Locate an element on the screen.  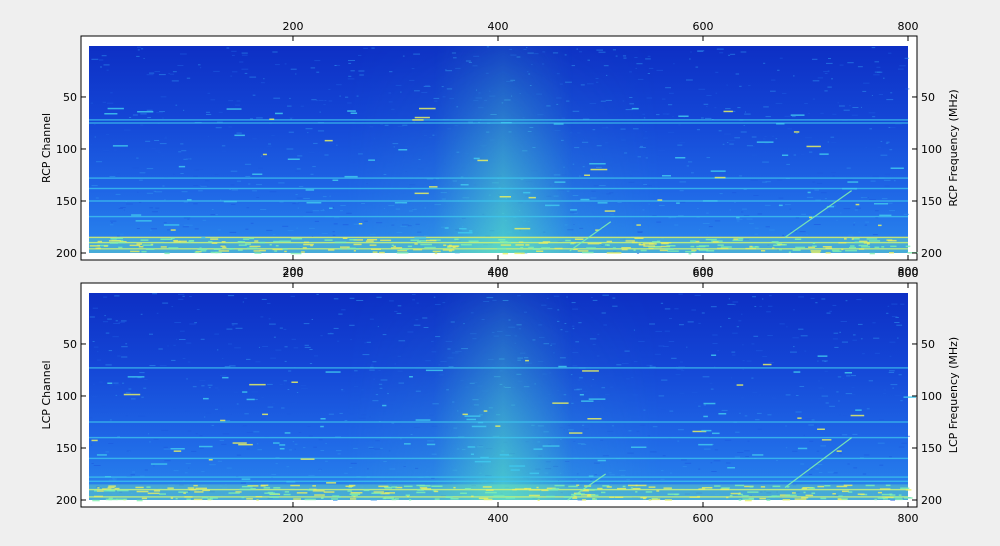
y-axis-label-right: RCP Frequency (MHz) is located at coordinates (953, 147).